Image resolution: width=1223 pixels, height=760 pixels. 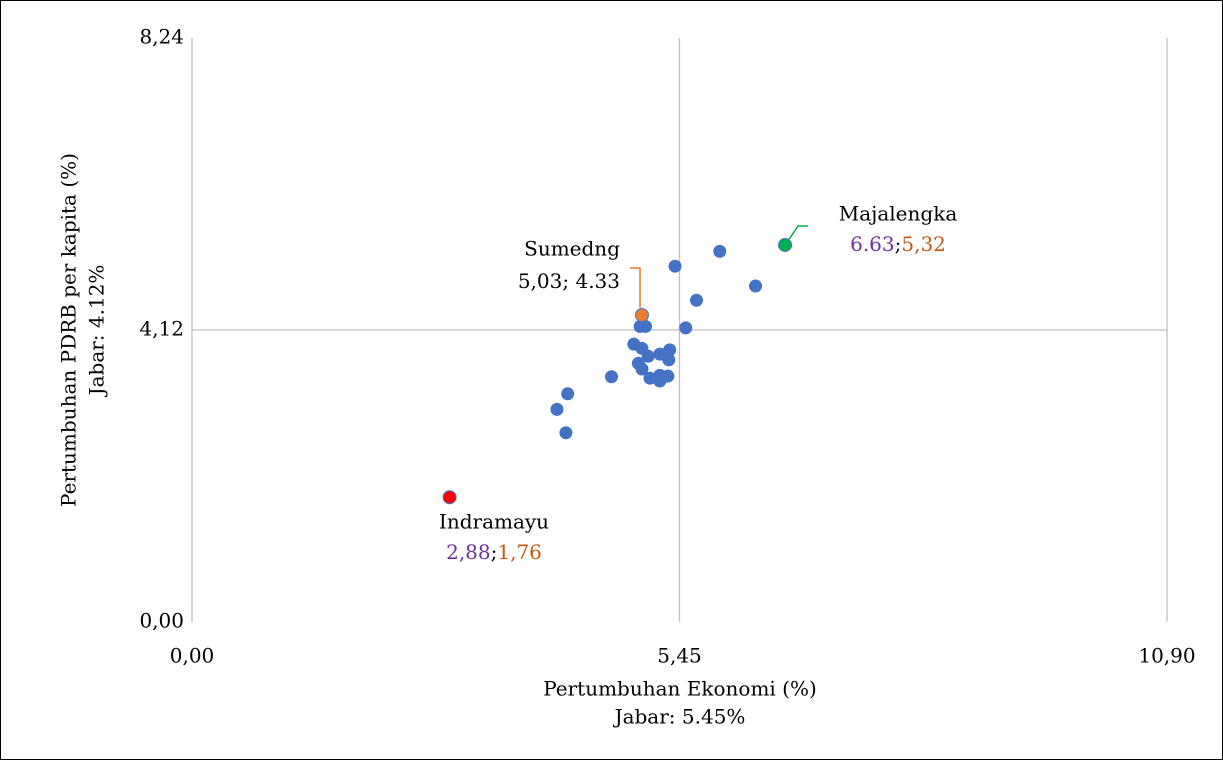 What do you see at coordinates (161, 37) in the screenshot?
I see `y-tick-label: 8,24` at bounding box center [161, 37].